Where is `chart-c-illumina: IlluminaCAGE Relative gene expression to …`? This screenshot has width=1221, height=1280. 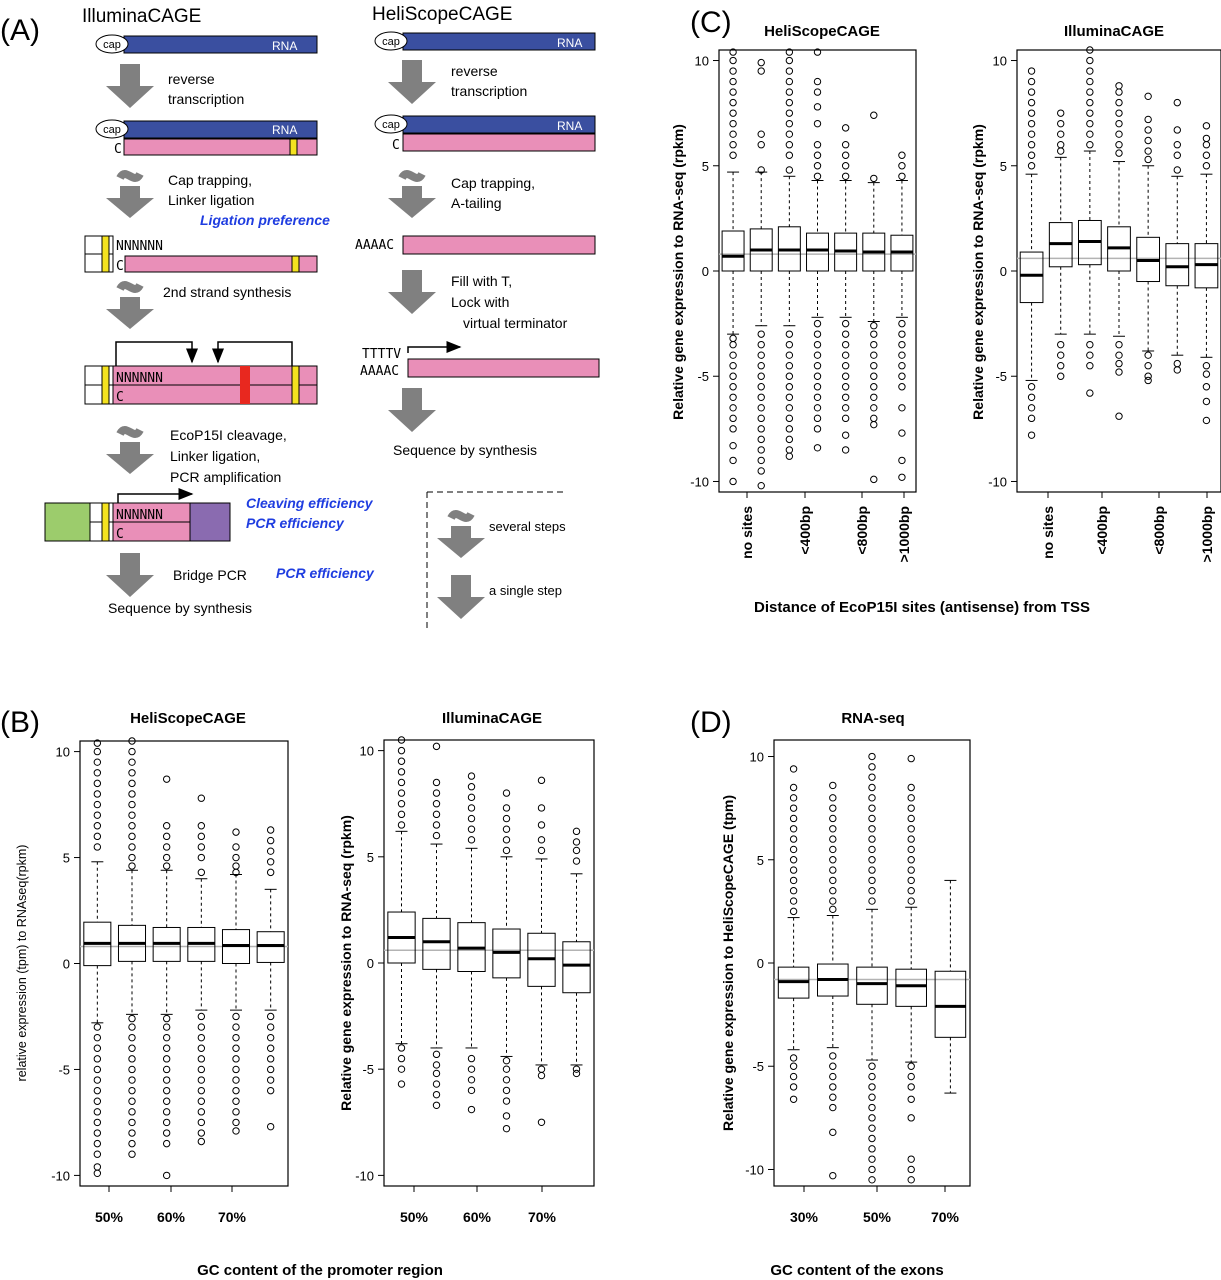
chart-c-illumina: IlluminaCAGE Relative gene expression to … is located at coordinates (1095, 292).